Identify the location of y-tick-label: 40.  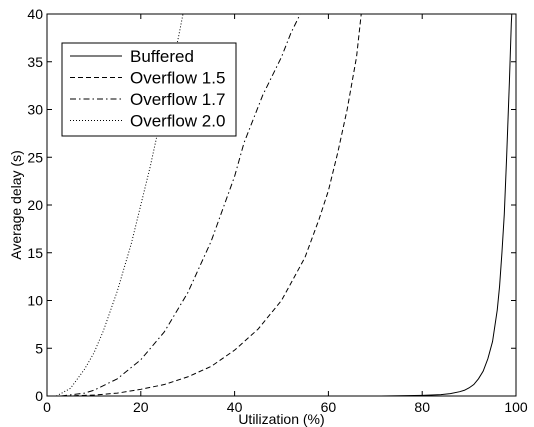
(35, 14).